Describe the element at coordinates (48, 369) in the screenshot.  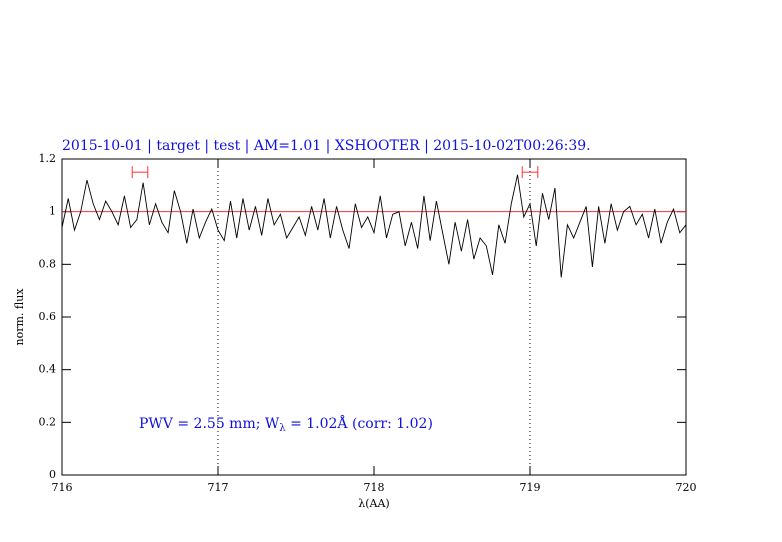
I see `y-tick-label: 0.4` at that location.